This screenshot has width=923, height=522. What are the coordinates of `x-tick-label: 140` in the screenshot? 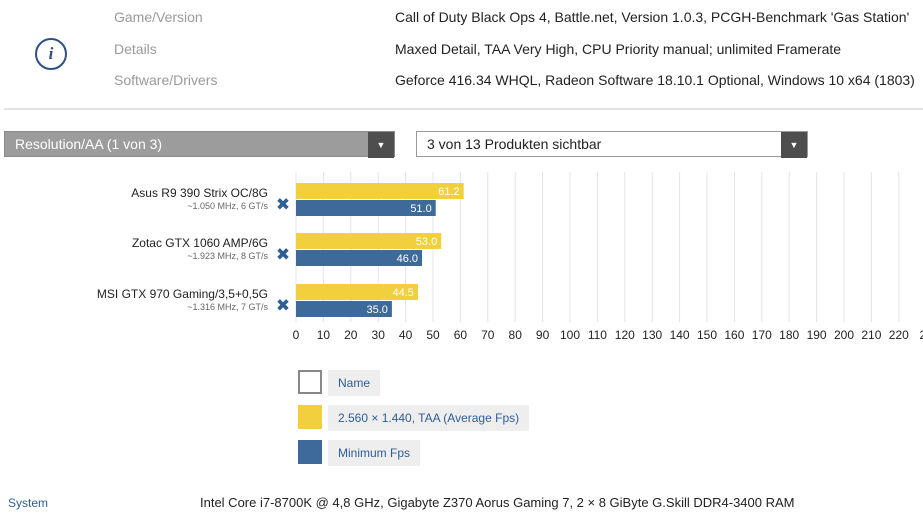 It's located at (680, 335).